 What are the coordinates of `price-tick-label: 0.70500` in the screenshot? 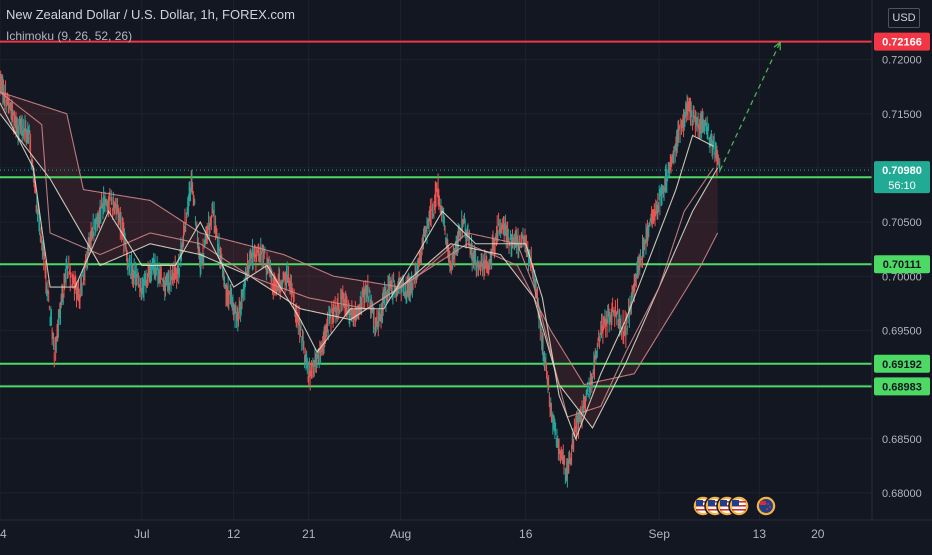 It's located at (902, 223).